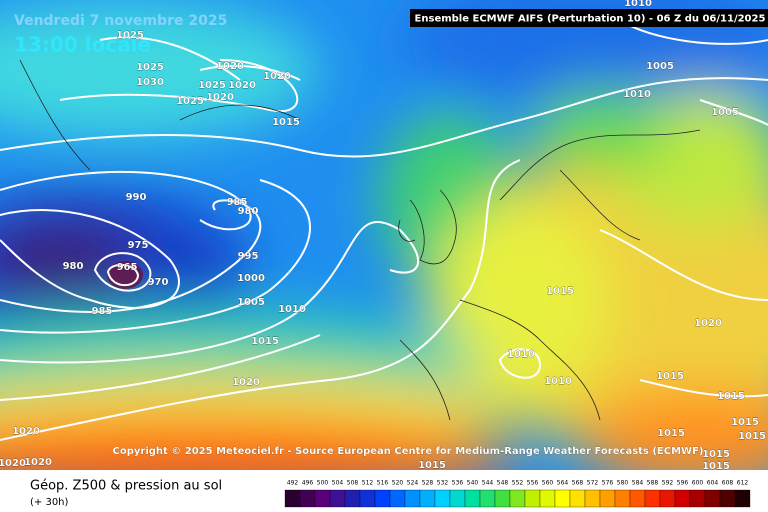 The height and width of the screenshot is (512, 768). Describe the element at coordinates (743, 483) in the screenshot. I see `scale-label: 612` at that location.